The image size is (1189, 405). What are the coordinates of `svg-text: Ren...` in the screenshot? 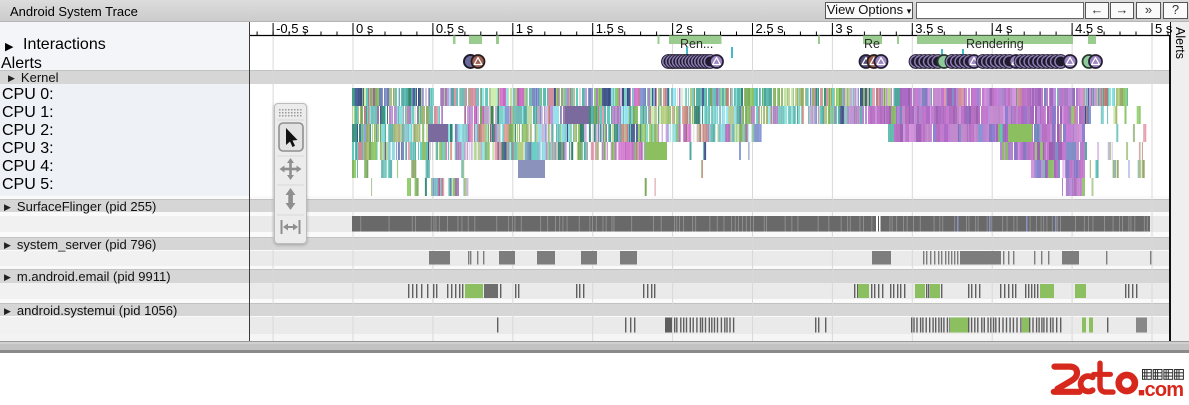 It's located at (696, 44).